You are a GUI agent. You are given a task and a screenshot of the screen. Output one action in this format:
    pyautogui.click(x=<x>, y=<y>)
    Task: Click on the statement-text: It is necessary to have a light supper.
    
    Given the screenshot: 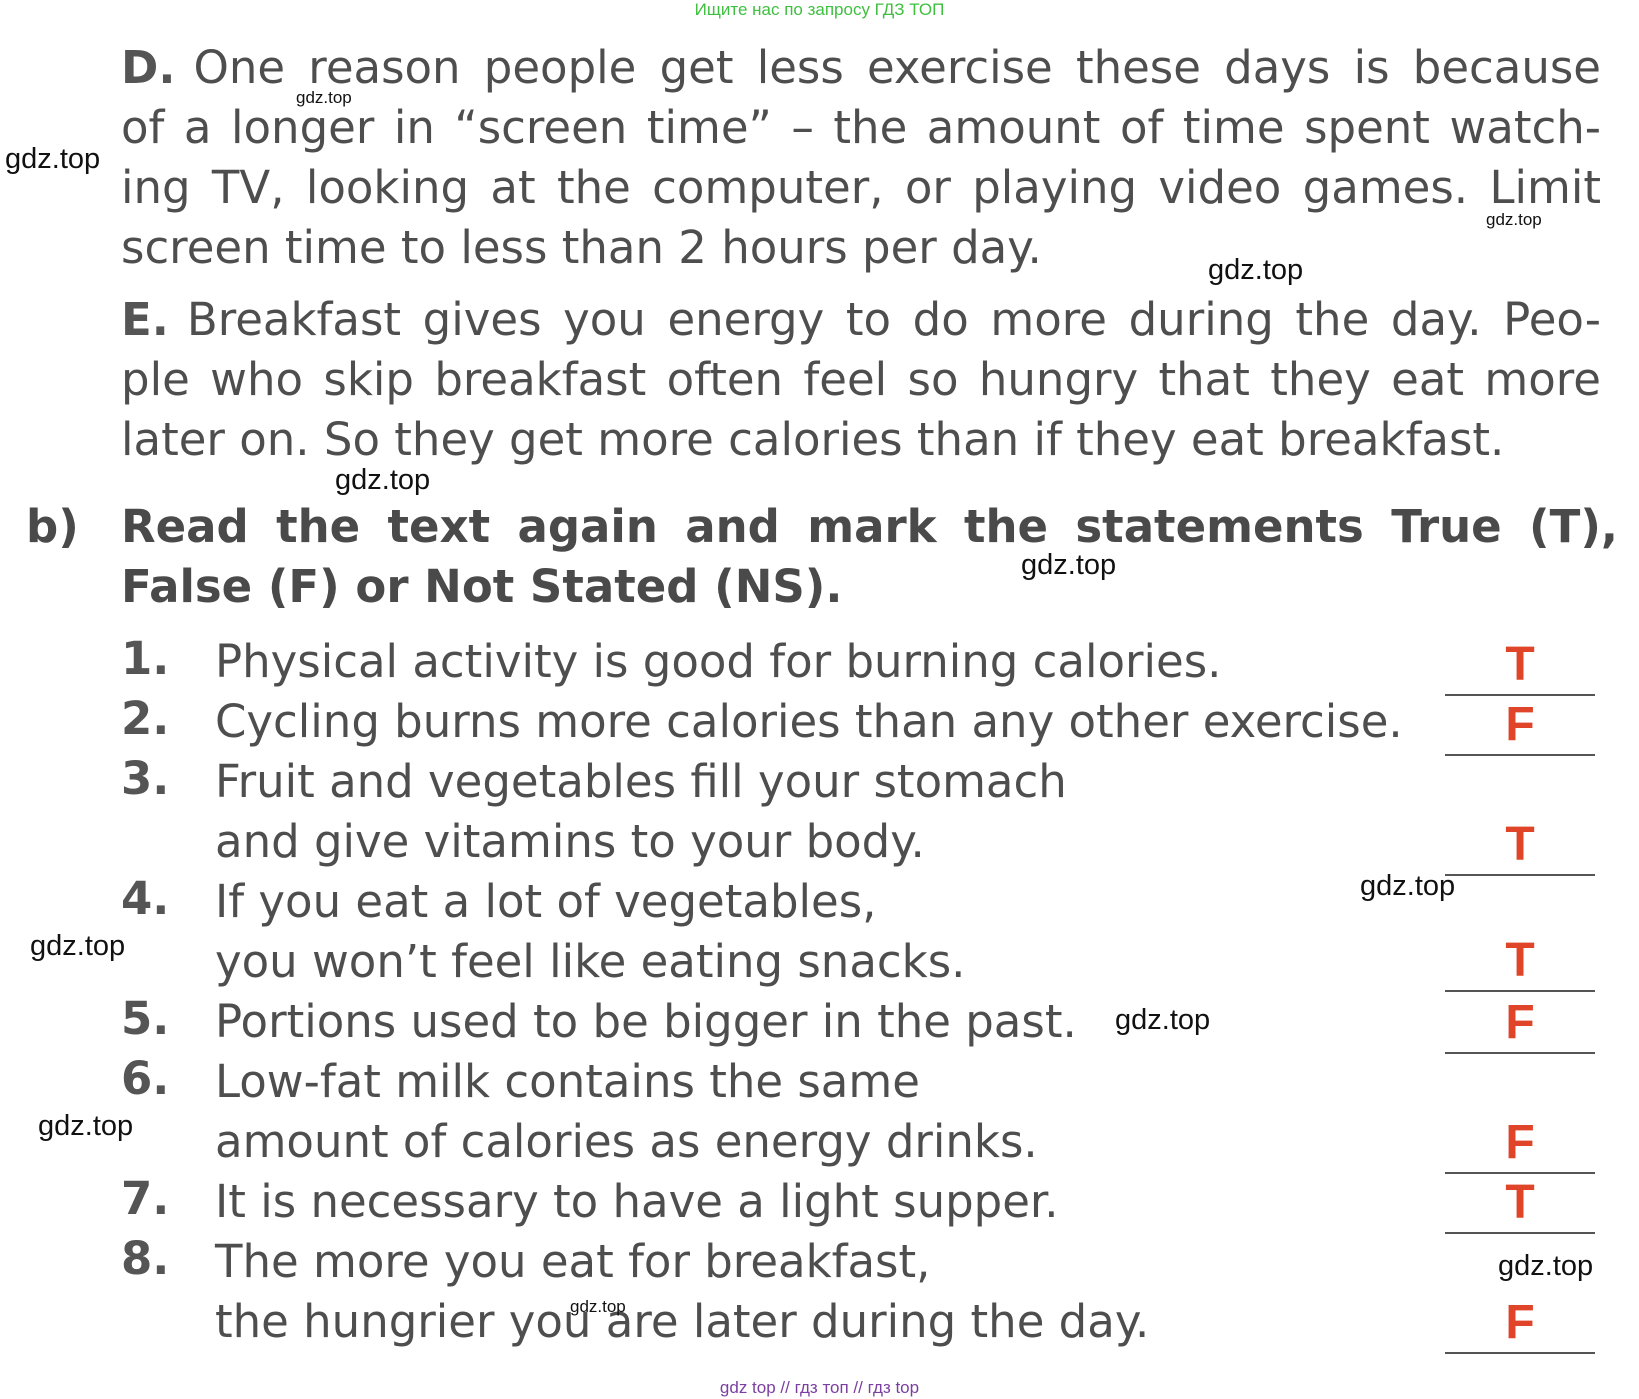 What is the action you would take?
    pyautogui.click(x=637, y=1201)
    